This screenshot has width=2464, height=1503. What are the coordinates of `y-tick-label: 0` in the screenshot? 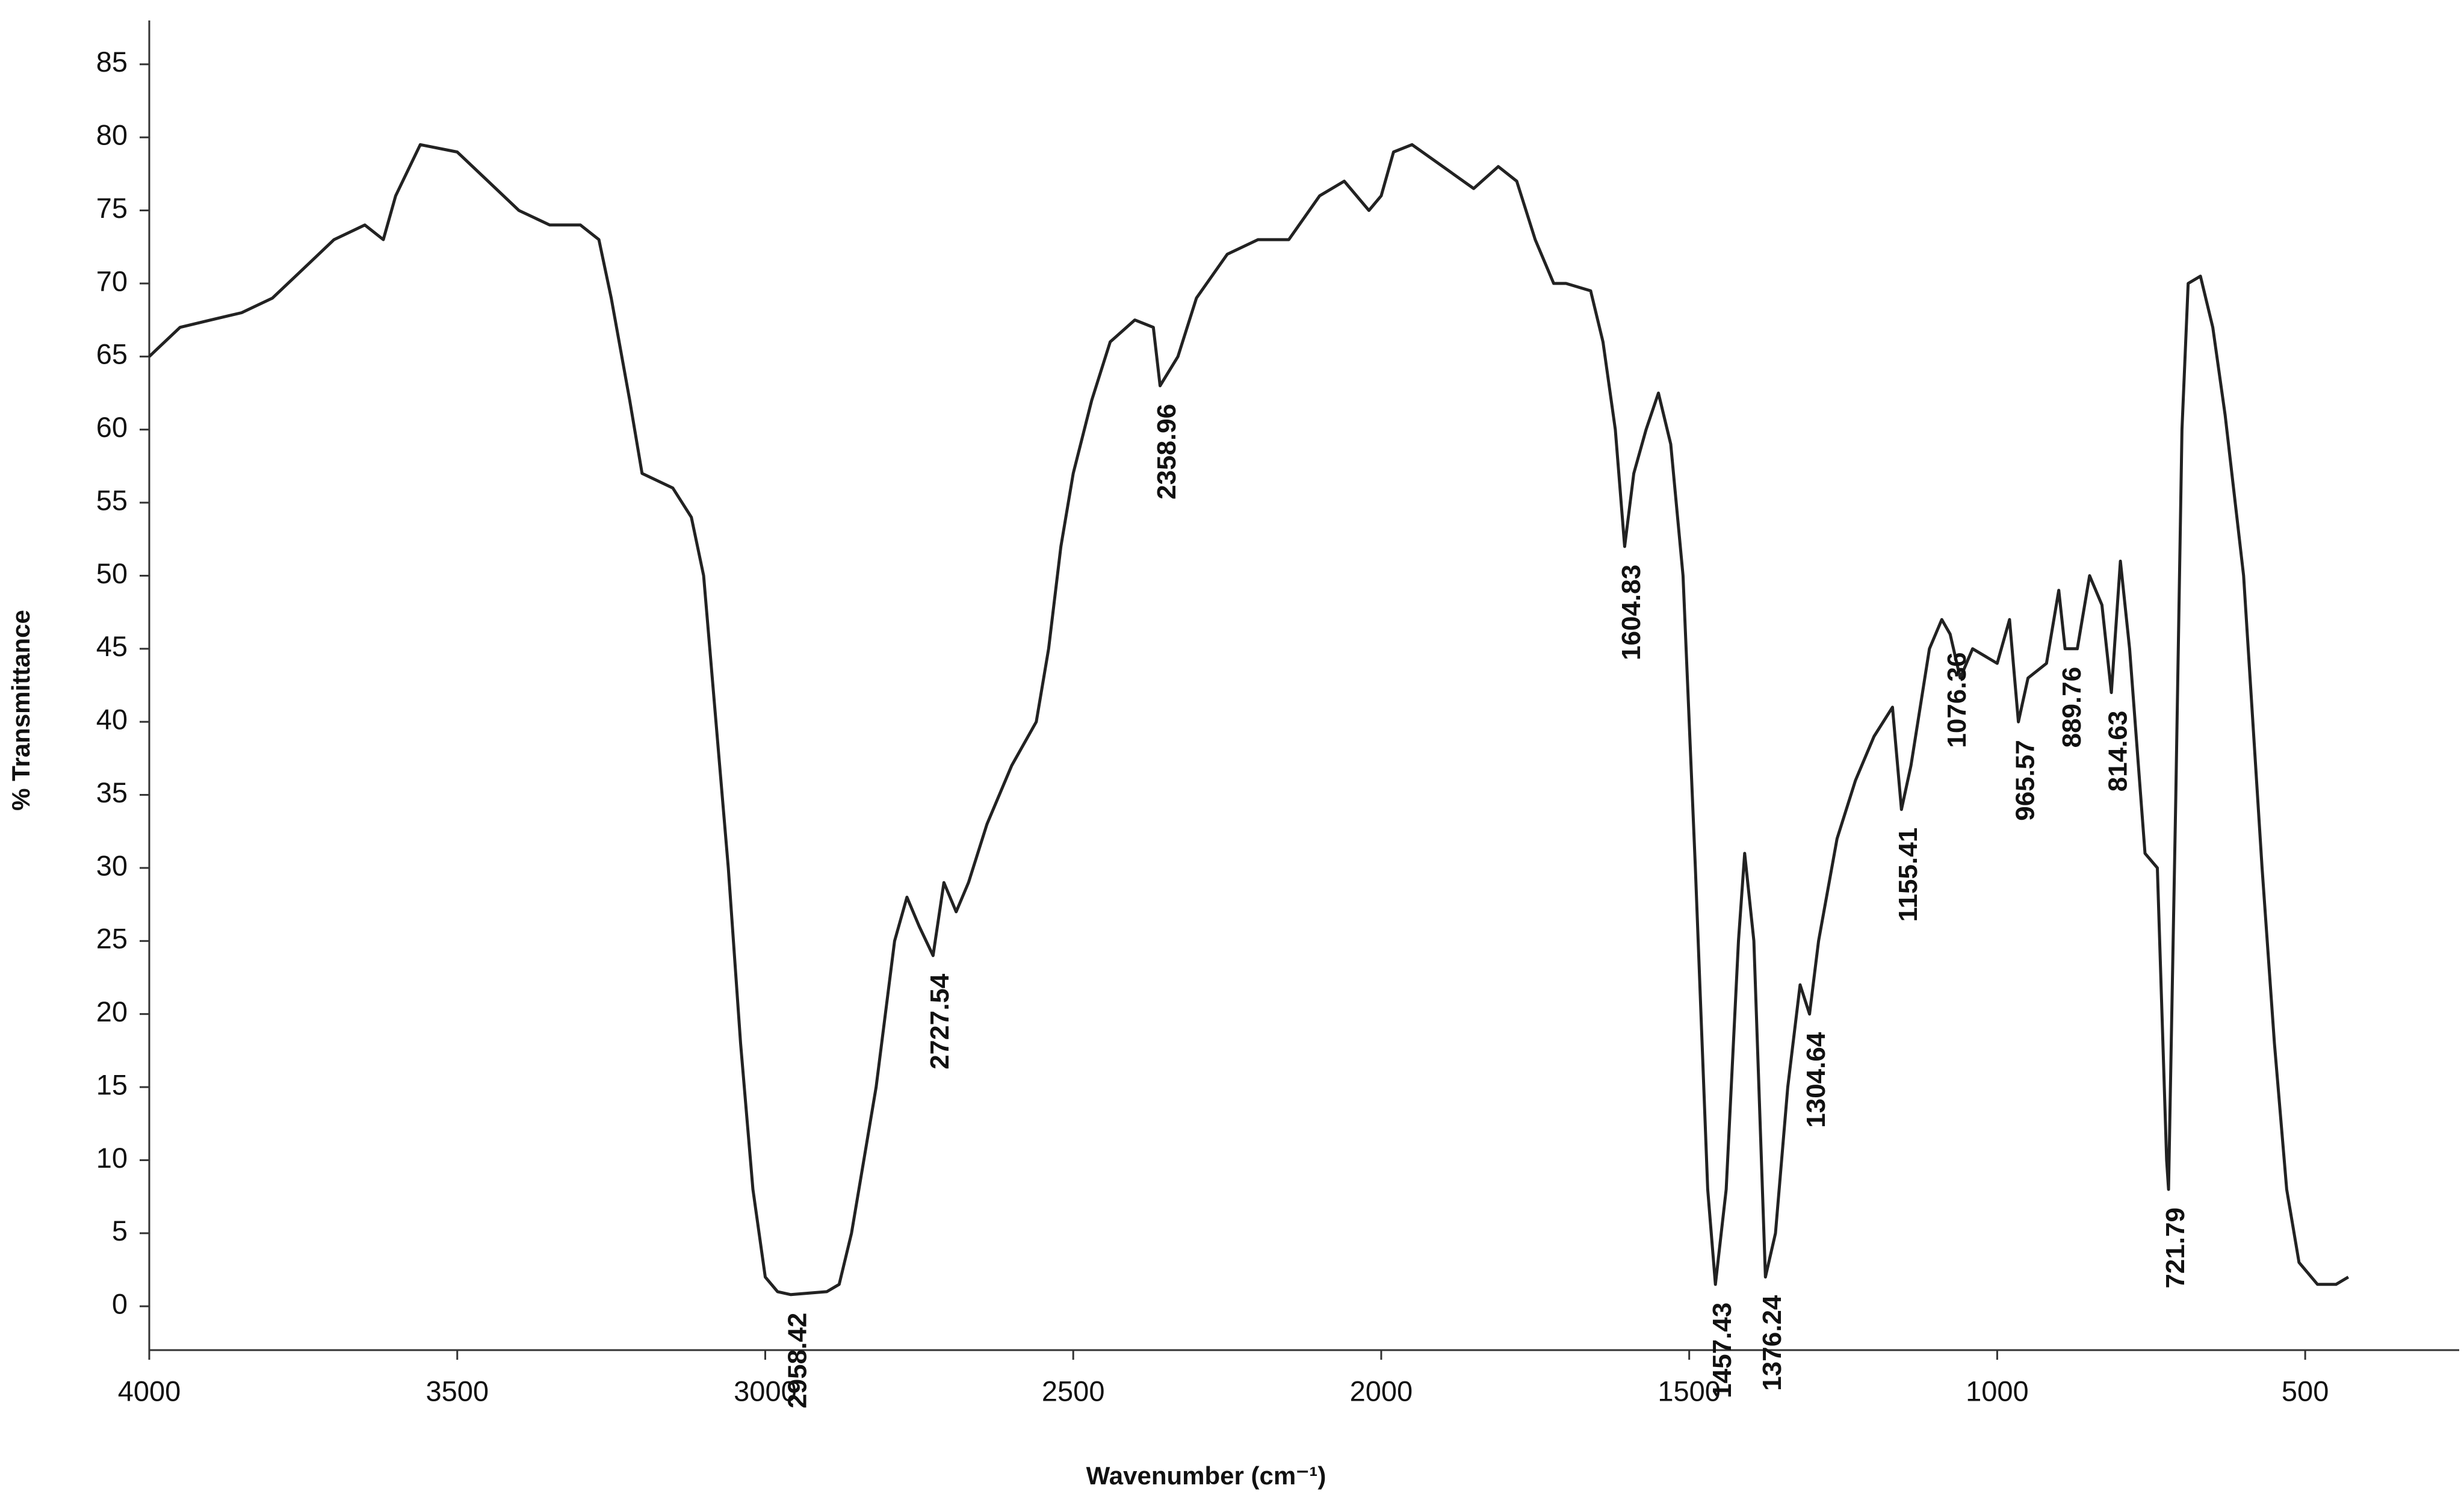 It's located at (120, 1304).